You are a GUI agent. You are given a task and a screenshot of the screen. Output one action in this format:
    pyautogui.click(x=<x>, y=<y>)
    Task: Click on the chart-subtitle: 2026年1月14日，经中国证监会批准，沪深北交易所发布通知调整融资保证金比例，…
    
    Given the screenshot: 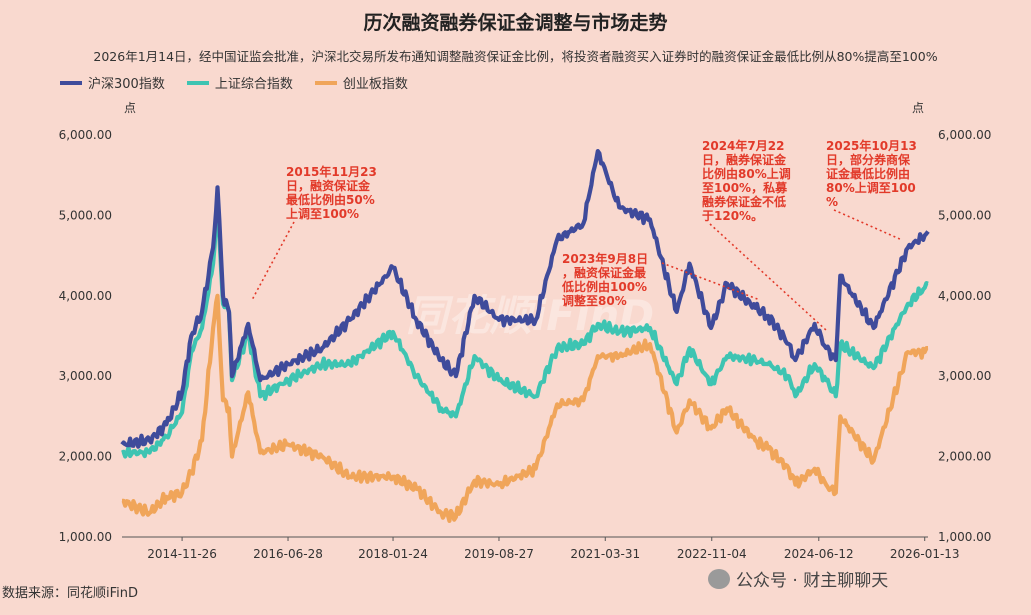 What is the action you would take?
    pyautogui.click(x=515, y=56)
    